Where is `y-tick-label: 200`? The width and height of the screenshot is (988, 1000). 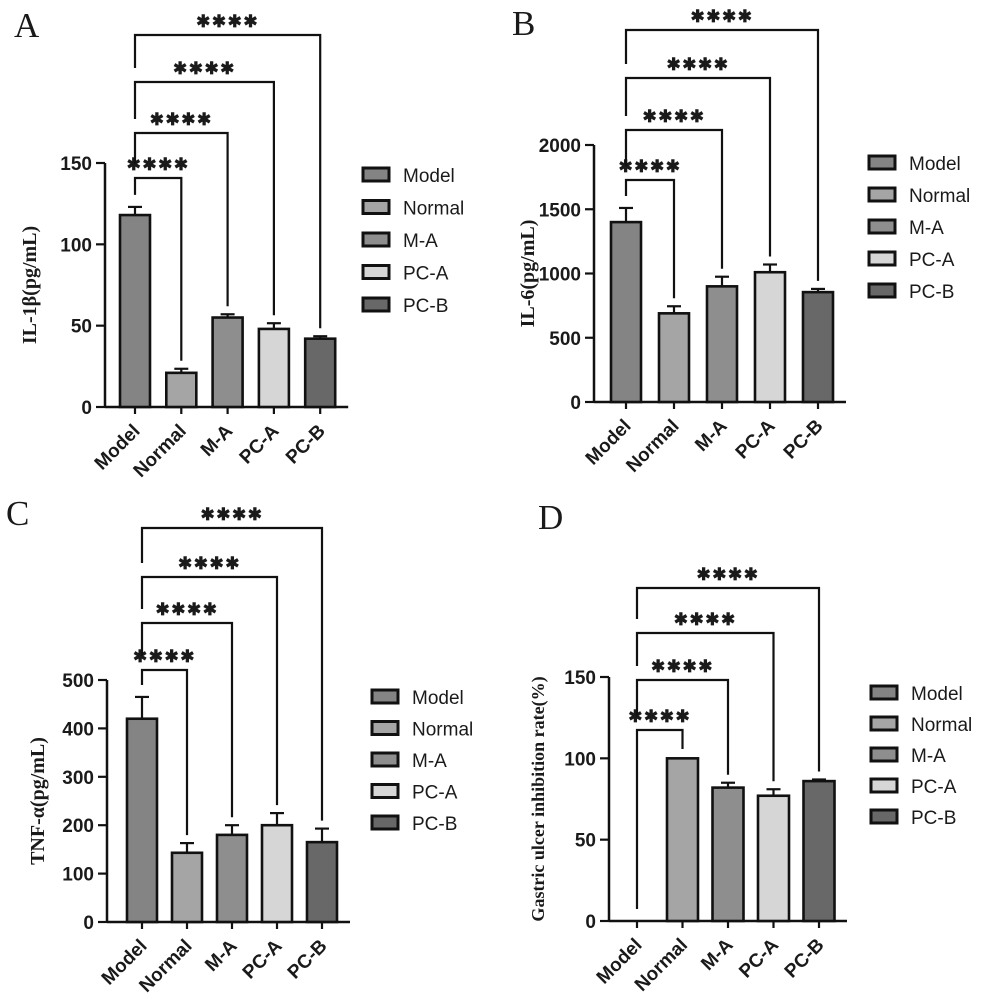 y-tick-label: 200 is located at coordinates (78, 826).